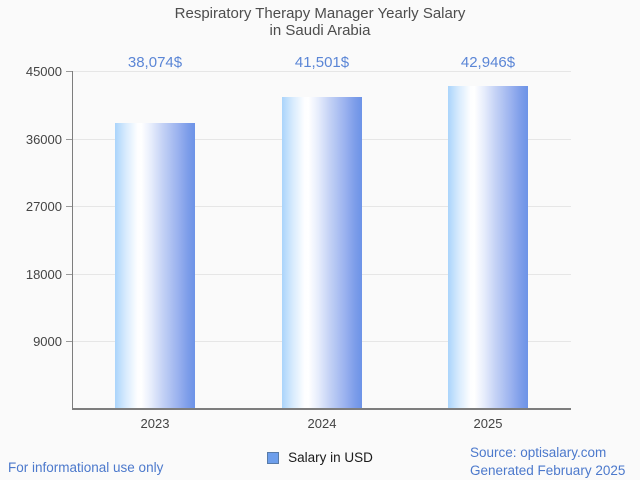 The width and height of the screenshot is (640, 480). I want to click on bar-value-label: 42,946$, so click(488, 62).